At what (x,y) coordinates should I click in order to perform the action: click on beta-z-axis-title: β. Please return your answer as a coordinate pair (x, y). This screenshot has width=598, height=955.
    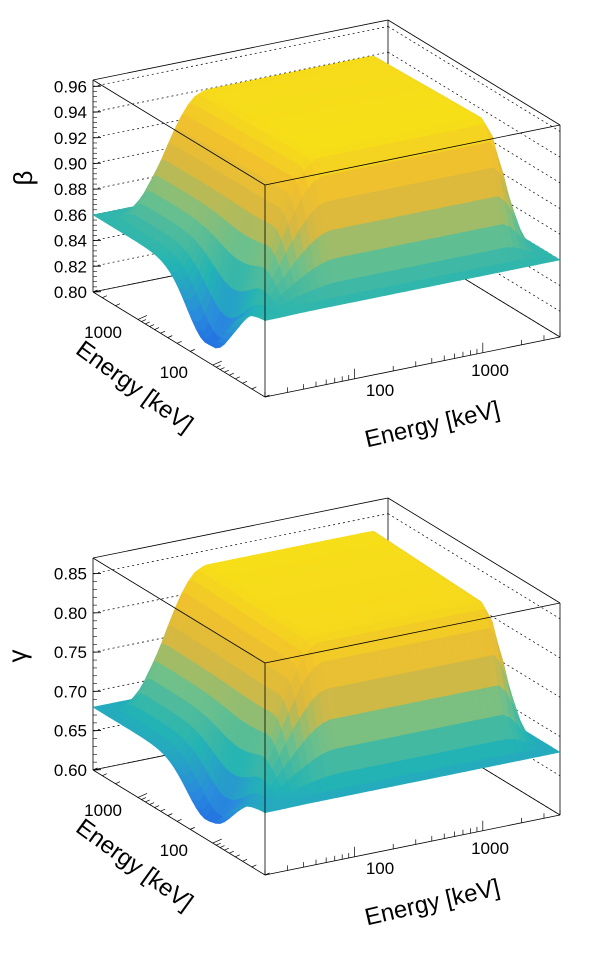
    Looking at the image, I should click on (23, 178).